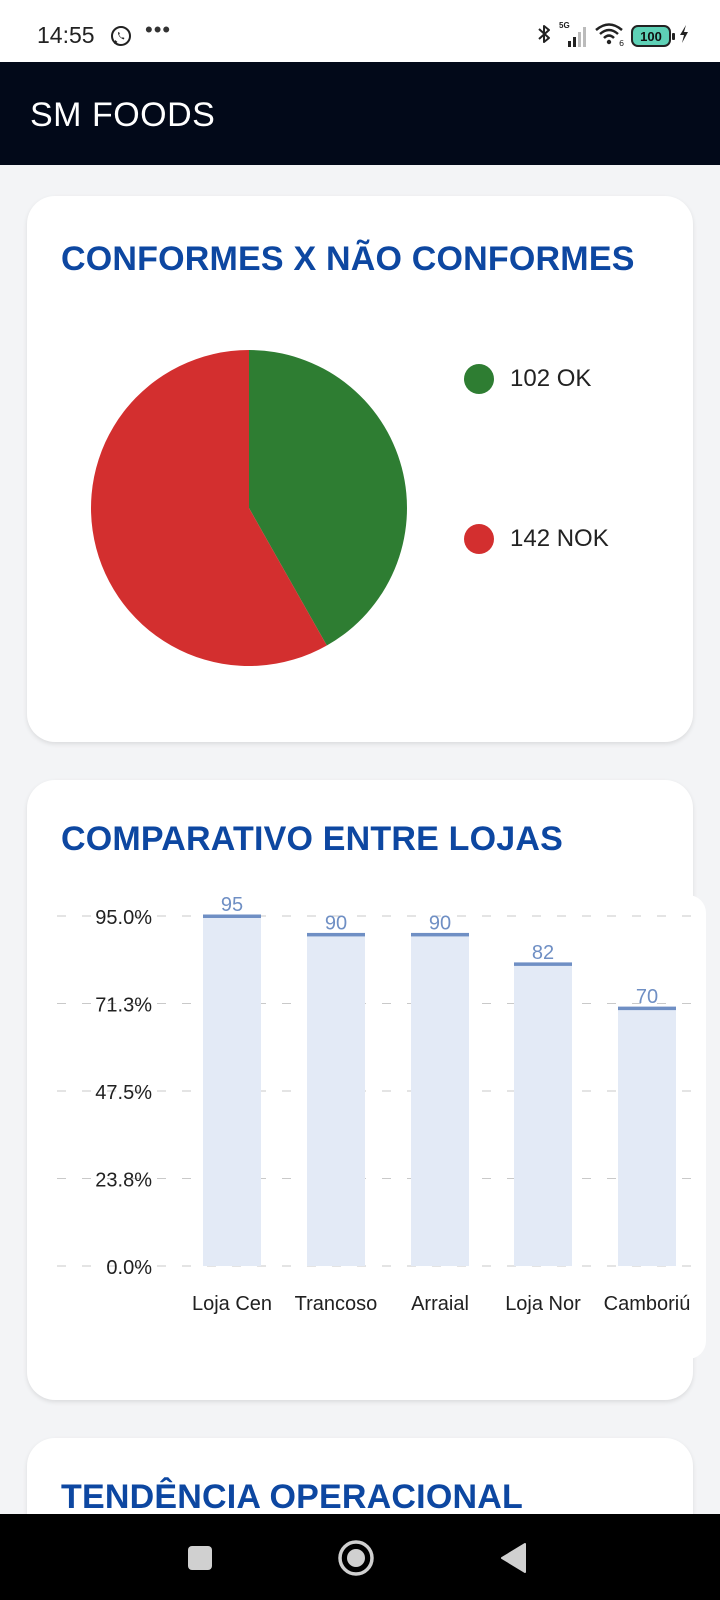 The image size is (720, 1600). What do you see at coordinates (129, 1268) in the screenshot?
I see `y-tick-label: 0.0%` at bounding box center [129, 1268].